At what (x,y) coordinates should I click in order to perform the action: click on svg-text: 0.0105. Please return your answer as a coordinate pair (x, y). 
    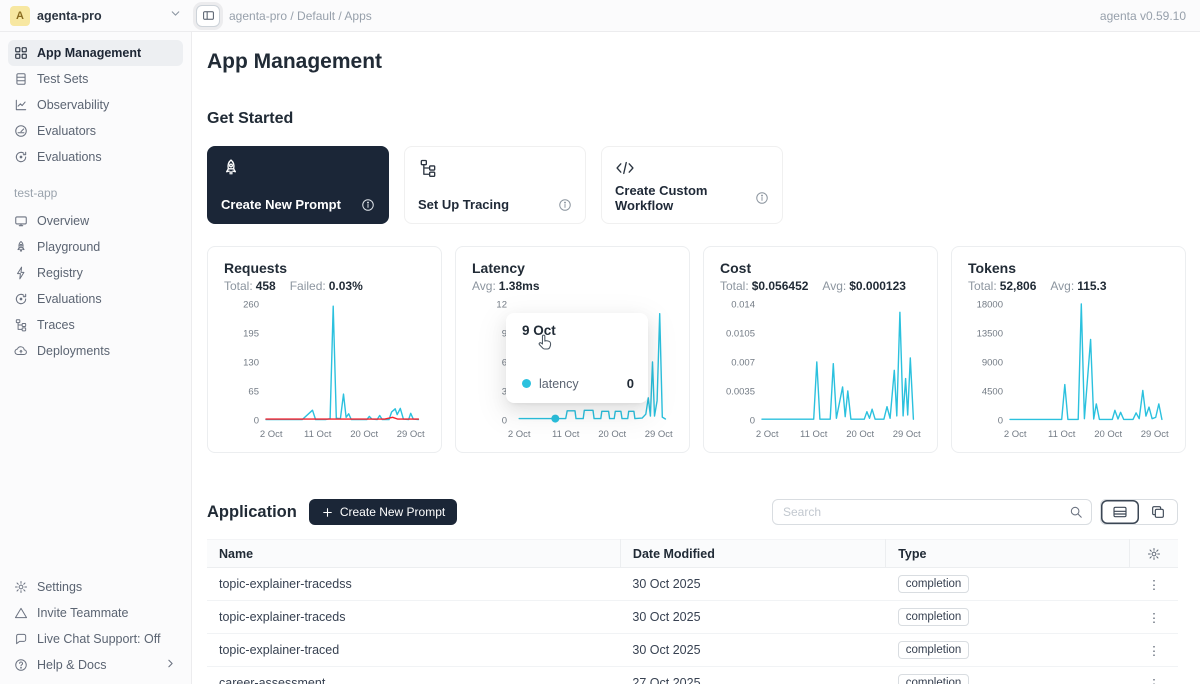
    Looking at the image, I should click on (740, 334).